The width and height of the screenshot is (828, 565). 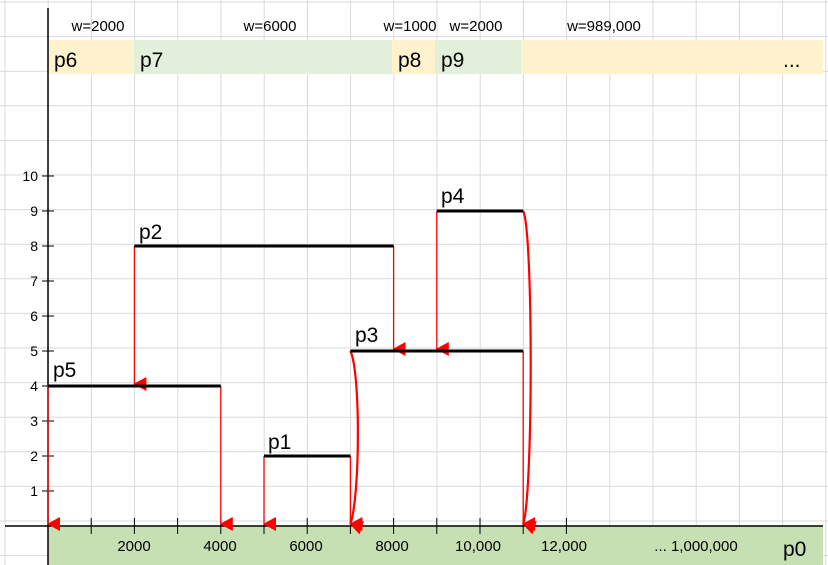 What do you see at coordinates (672, 57) in the screenshot?
I see `partition-4-cell` at bounding box center [672, 57].